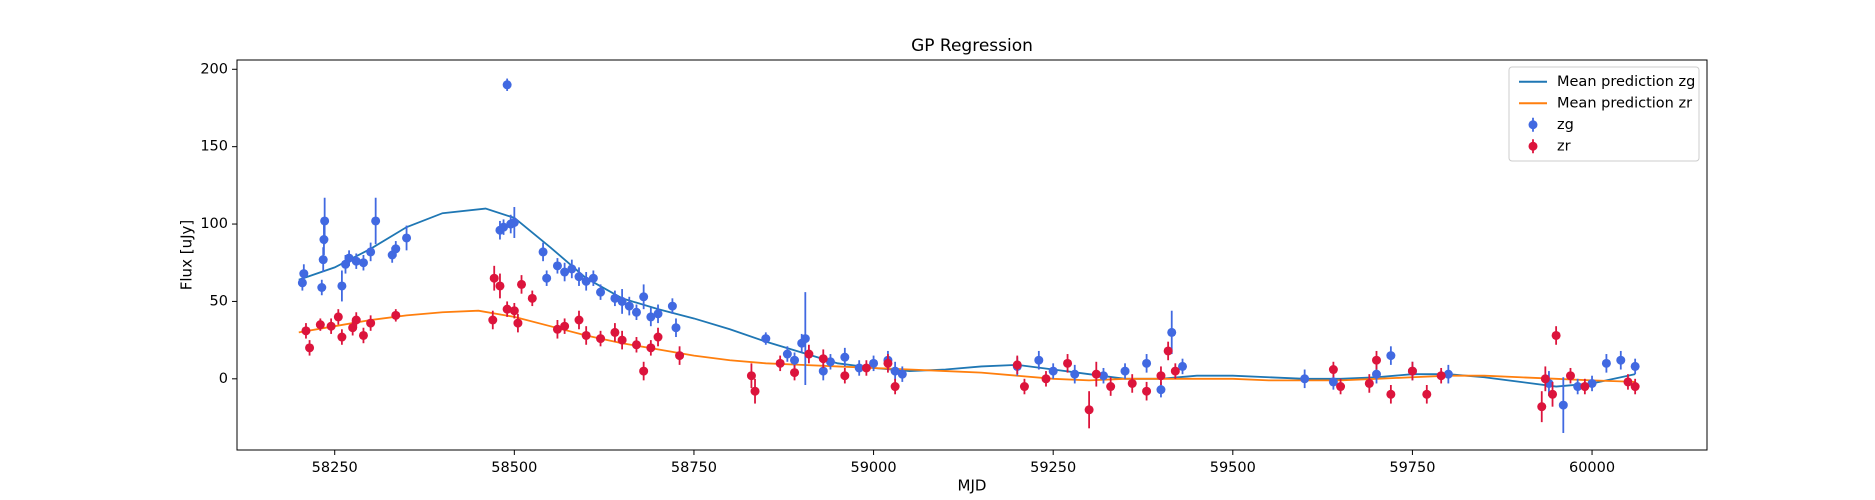 Image resolution: width=1875 pixels, height=500 pixels. What do you see at coordinates (1592, 468) in the screenshot?
I see `x-tick-label: 60000` at bounding box center [1592, 468].